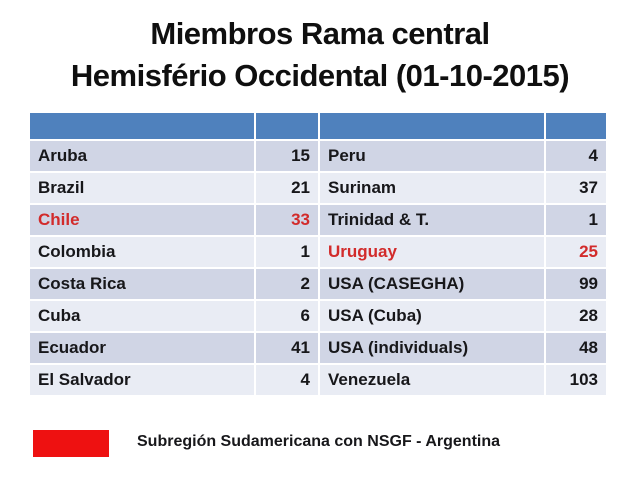  I want to click on table-row: El Salvador 4 Venezuela 103, so click(318, 380).